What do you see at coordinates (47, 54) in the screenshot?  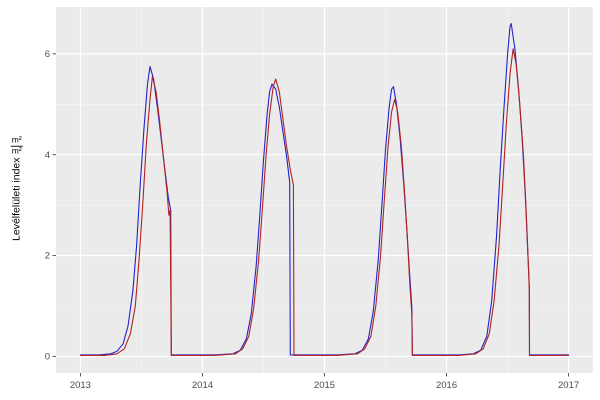 I see `y-tick-label: 6` at bounding box center [47, 54].